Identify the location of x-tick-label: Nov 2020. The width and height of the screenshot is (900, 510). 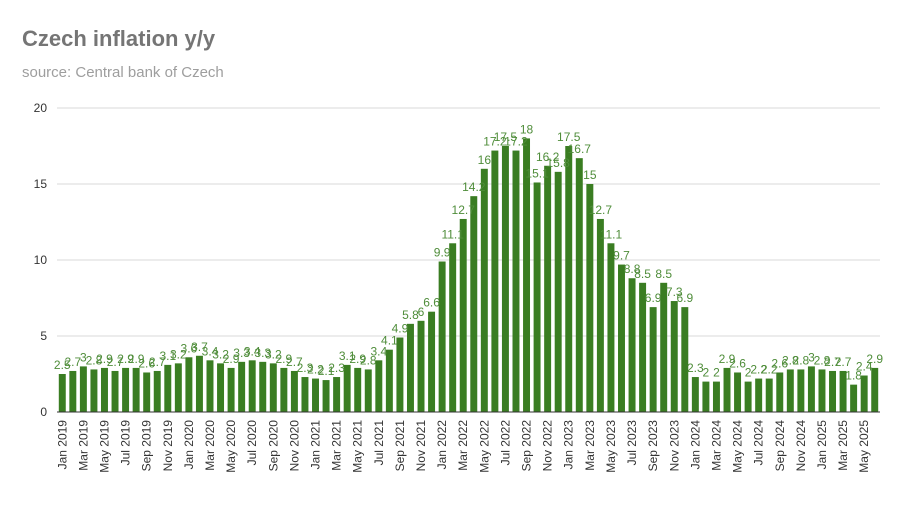
(294, 446).